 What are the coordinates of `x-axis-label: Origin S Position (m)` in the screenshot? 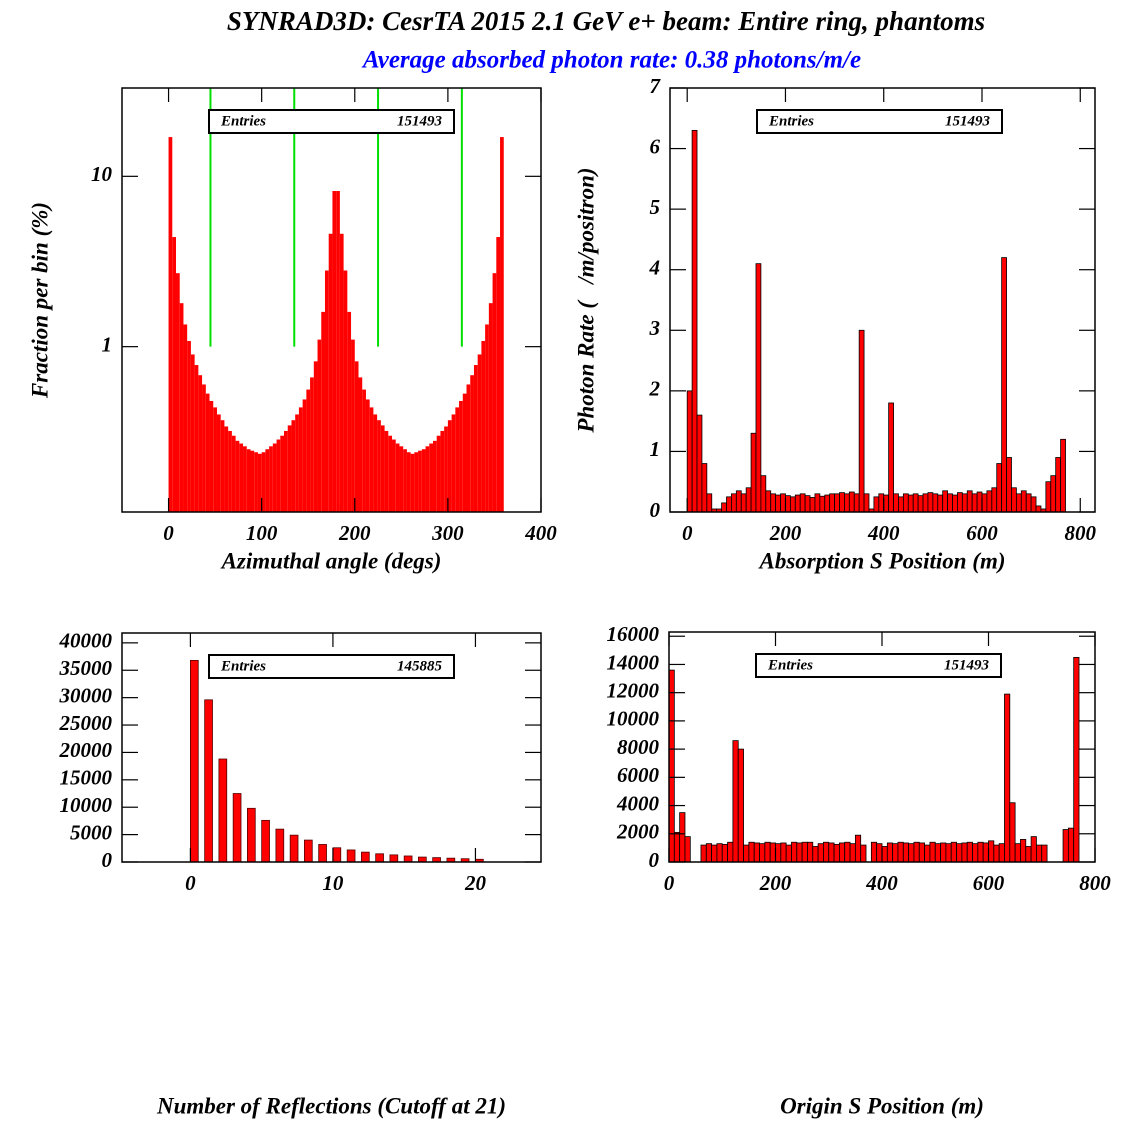 It's located at (882, 1105).